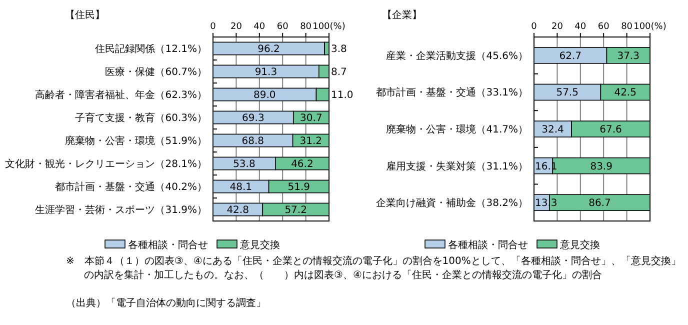 This screenshot has width=688, height=325. What do you see at coordinates (106, 164) in the screenshot?
I see `y-tick-label: 文化財・観光・レクリエーション（28.1%）` at bounding box center [106, 164].